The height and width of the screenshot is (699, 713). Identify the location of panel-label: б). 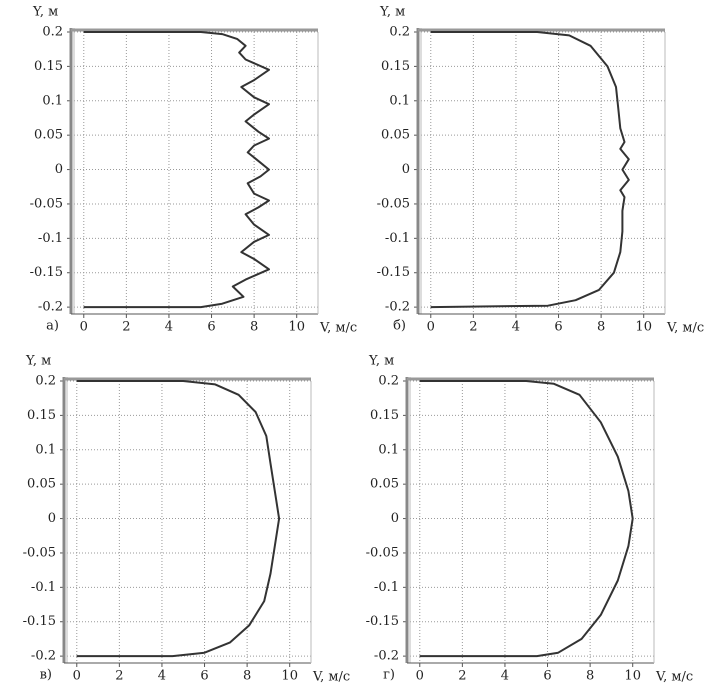
(399, 326).